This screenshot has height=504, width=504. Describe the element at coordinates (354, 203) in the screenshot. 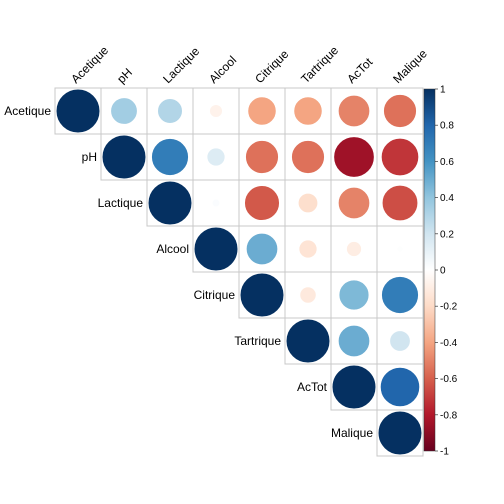

I see `corr-circle-lactique-actot` at that location.